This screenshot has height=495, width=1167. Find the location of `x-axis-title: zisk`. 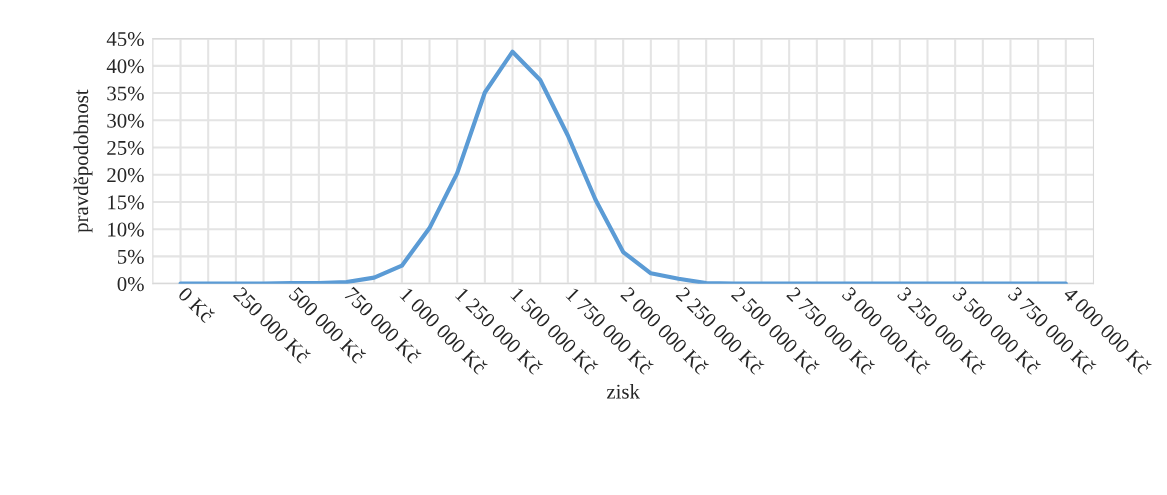

x-axis-title: zisk is located at coordinates (623, 391).